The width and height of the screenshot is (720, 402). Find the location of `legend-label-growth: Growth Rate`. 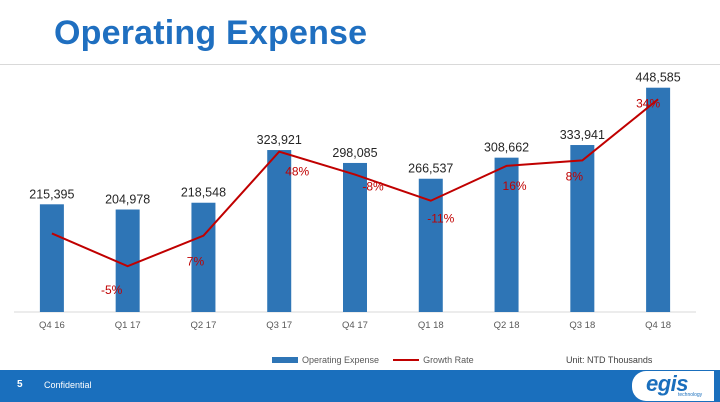

legend-label-growth: Growth Rate is located at coordinates (448, 360).